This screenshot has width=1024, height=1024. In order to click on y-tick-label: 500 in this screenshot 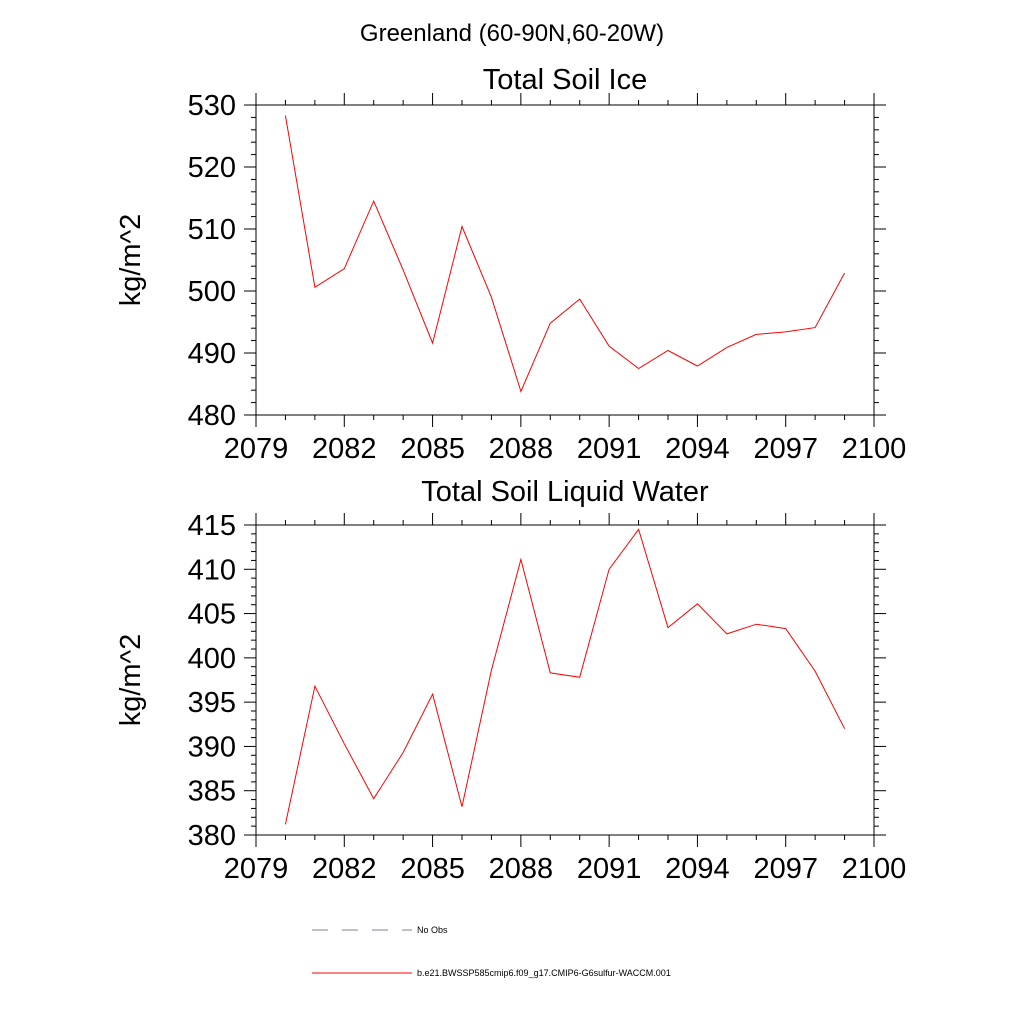, I will do `click(212, 292)`.